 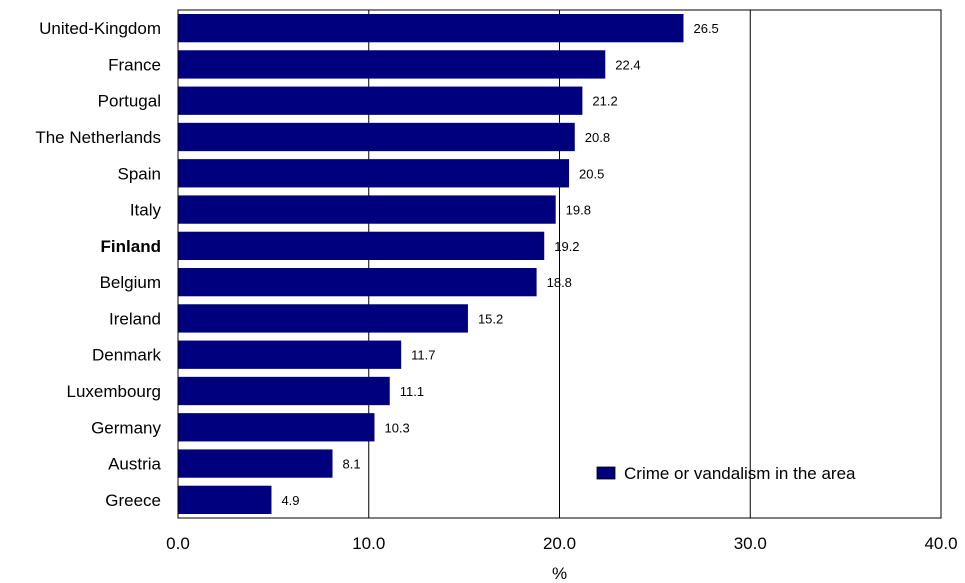 I want to click on bar-finland, so click(x=361, y=246).